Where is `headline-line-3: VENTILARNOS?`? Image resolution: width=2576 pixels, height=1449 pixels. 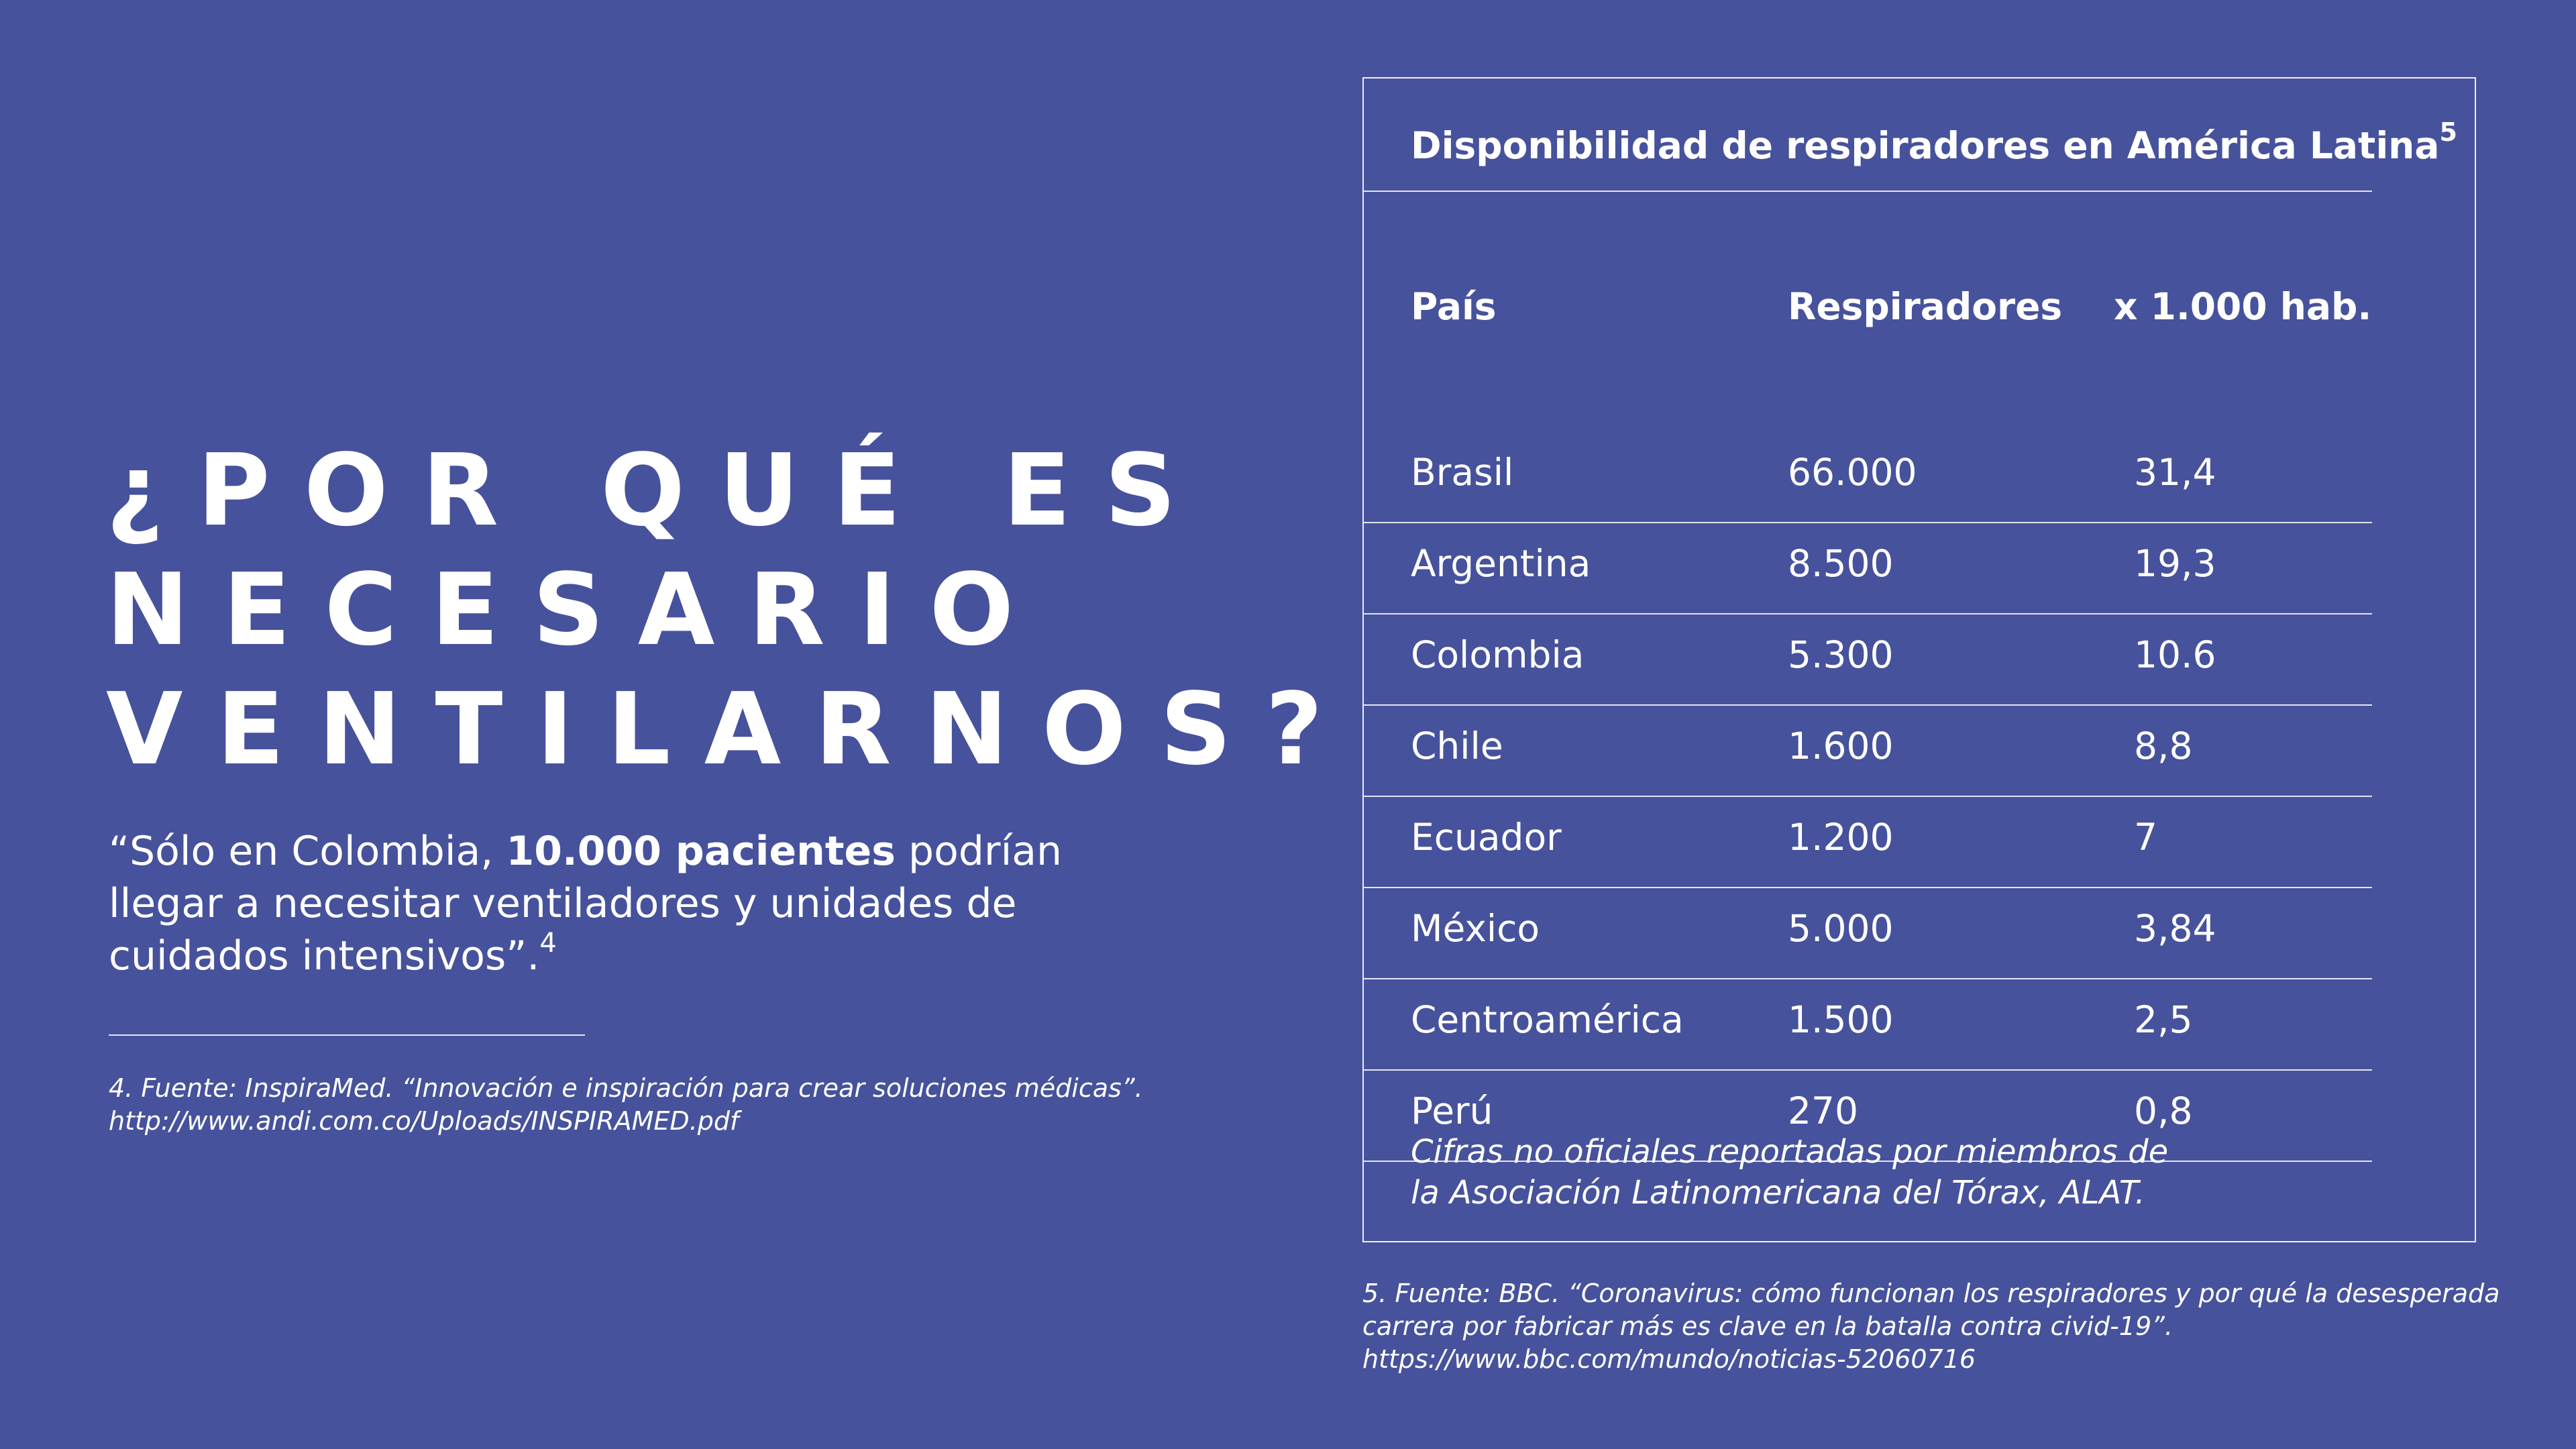 headline-line-3: VENTILARNOS? is located at coordinates (731, 729).